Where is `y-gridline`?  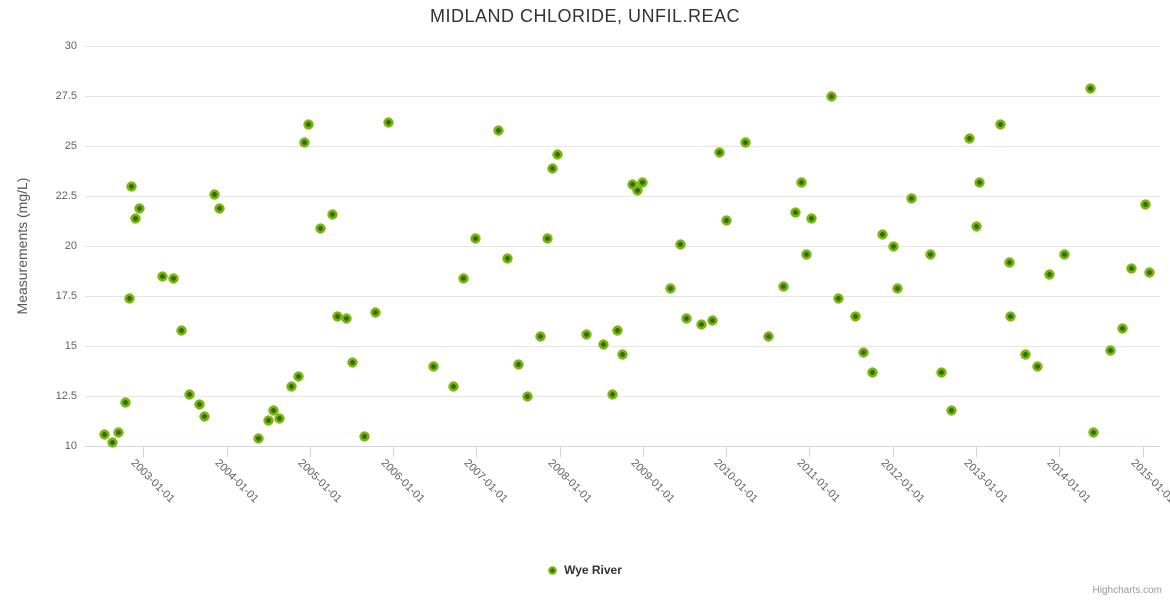
y-gridline is located at coordinates (622, 46).